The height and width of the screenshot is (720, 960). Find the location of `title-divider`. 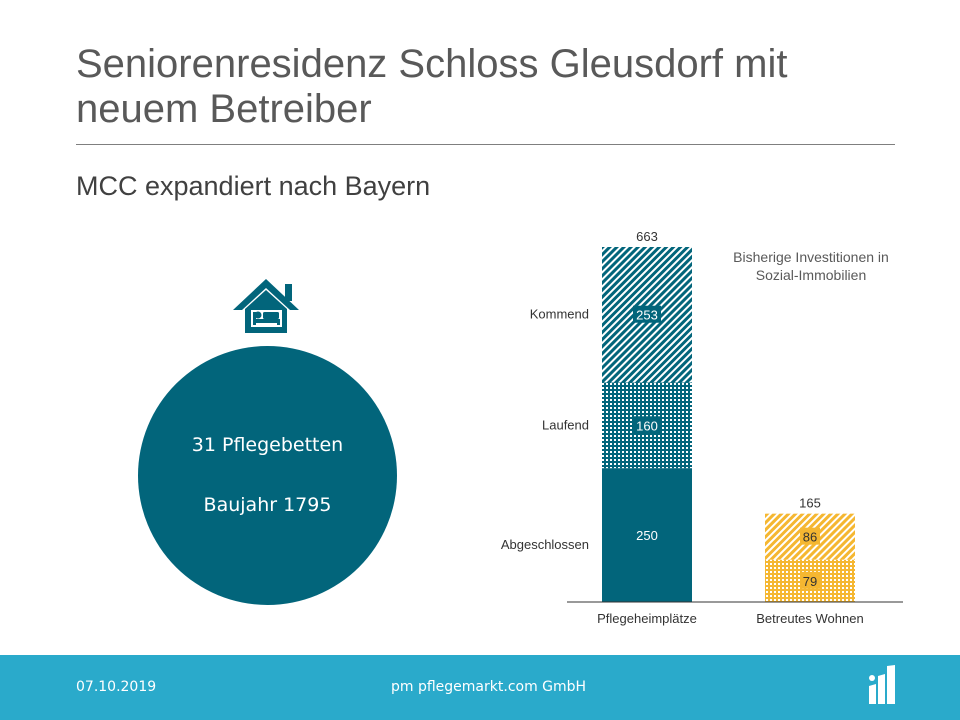

title-divider is located at coordinates (485, 144).